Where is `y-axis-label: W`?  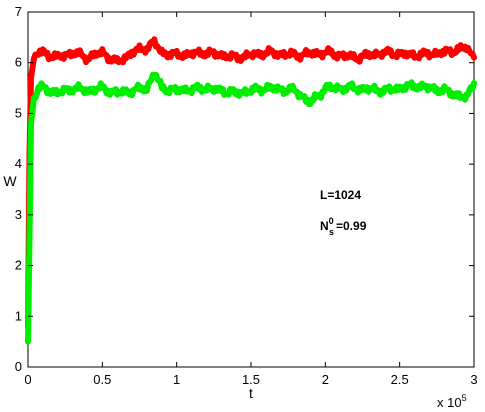
y-axis-label: W is located at coordinates (10, 181).